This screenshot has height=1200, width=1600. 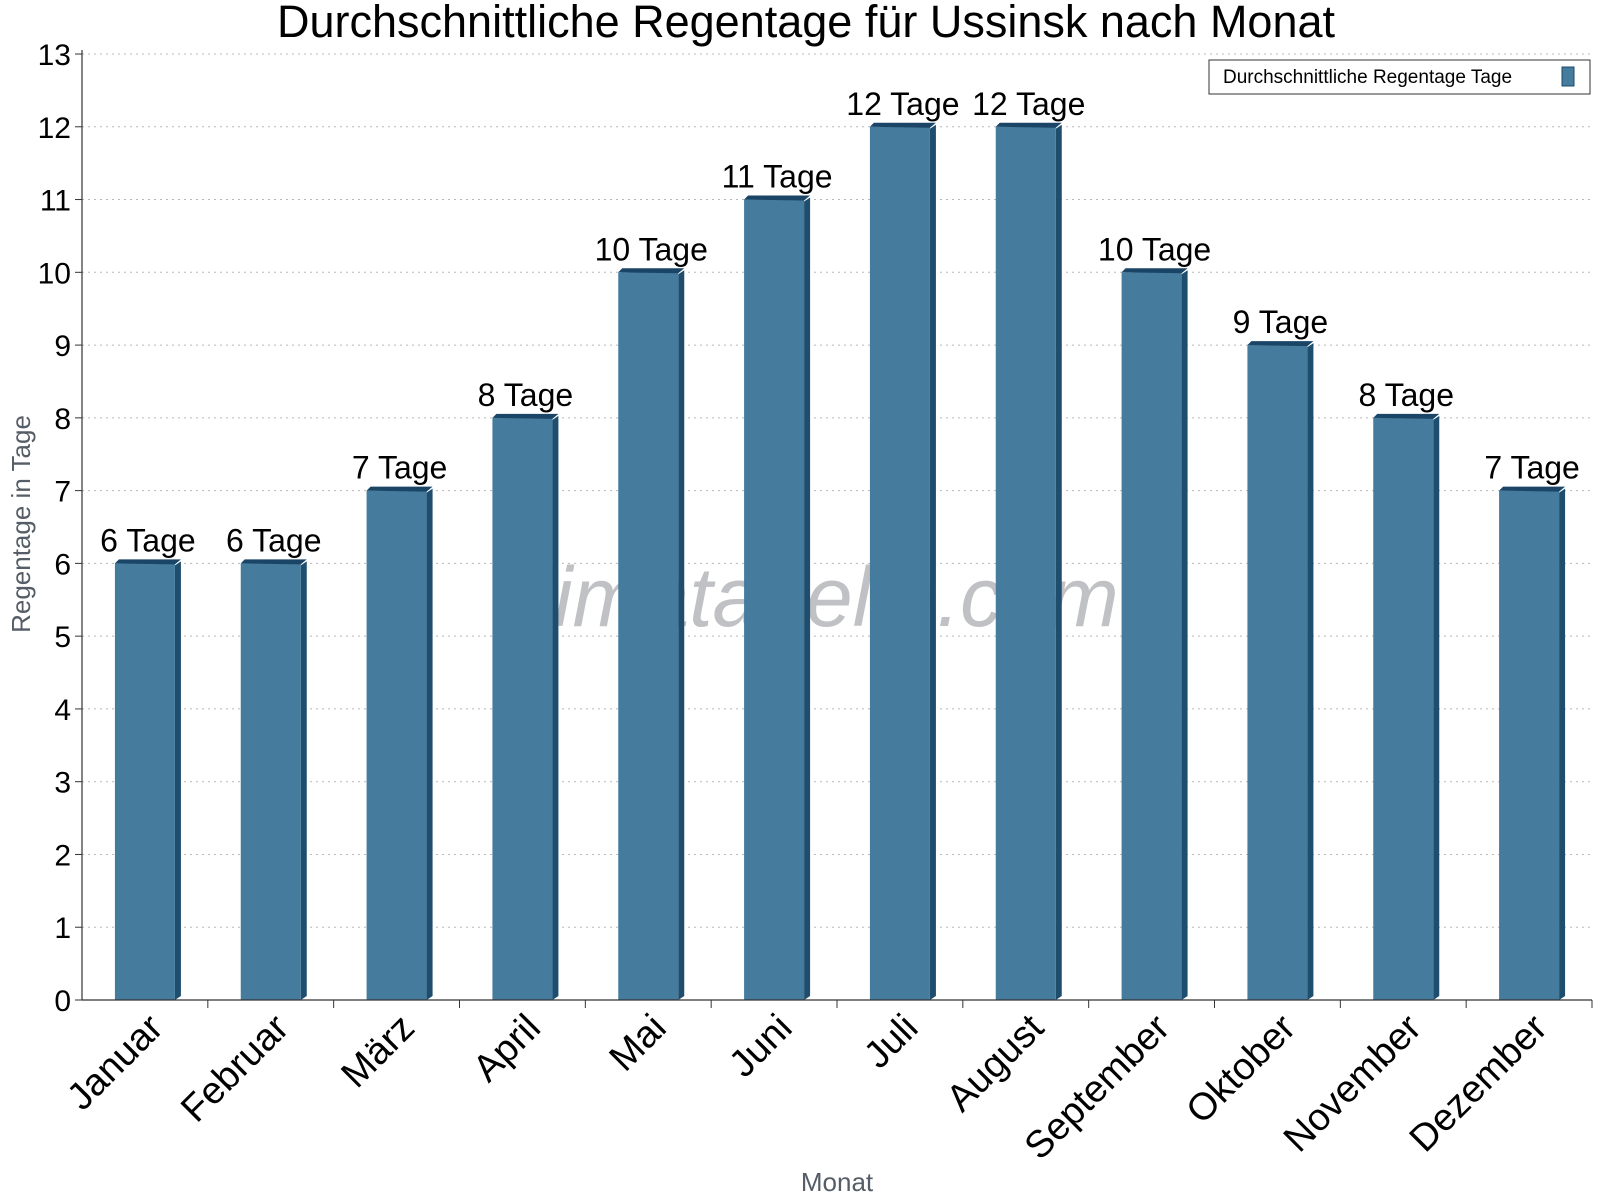 I want to click on x-tick-label: Juli, so click(x=891, y=1042).